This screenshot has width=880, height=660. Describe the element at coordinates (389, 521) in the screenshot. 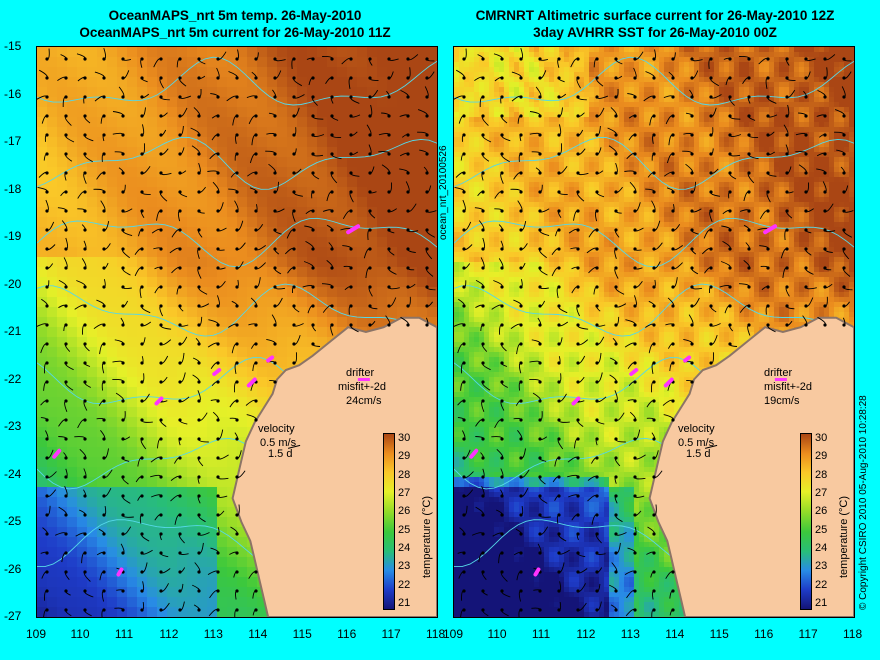

I see `colorbar-gradient` at that location.